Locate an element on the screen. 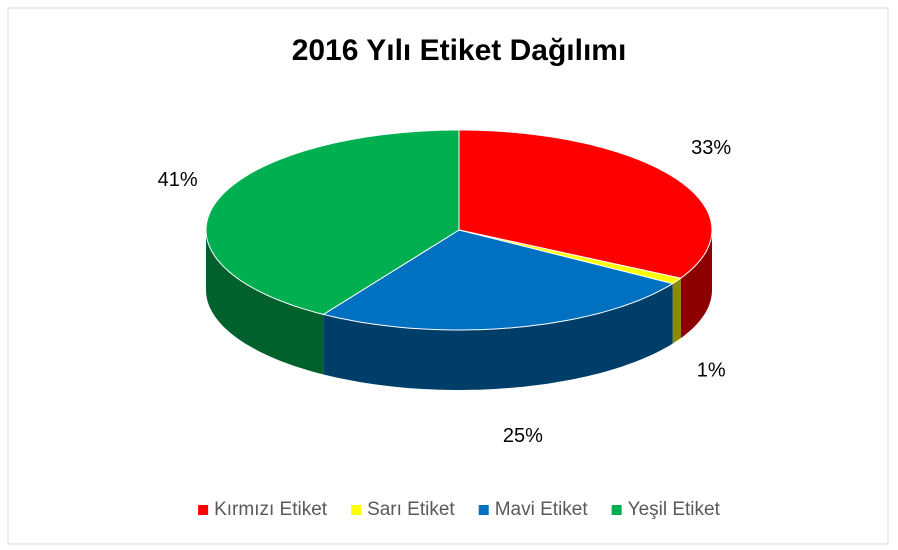  data-label: 25% is located at coordinates (523, 436).